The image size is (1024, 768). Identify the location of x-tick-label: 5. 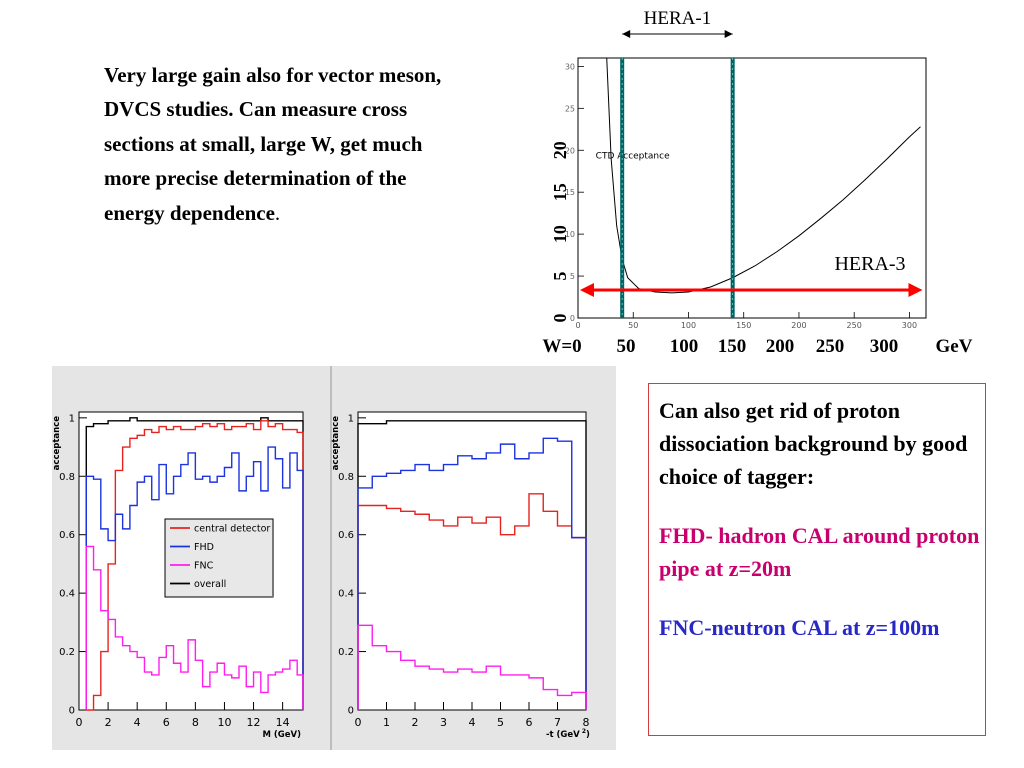
(500, 722).